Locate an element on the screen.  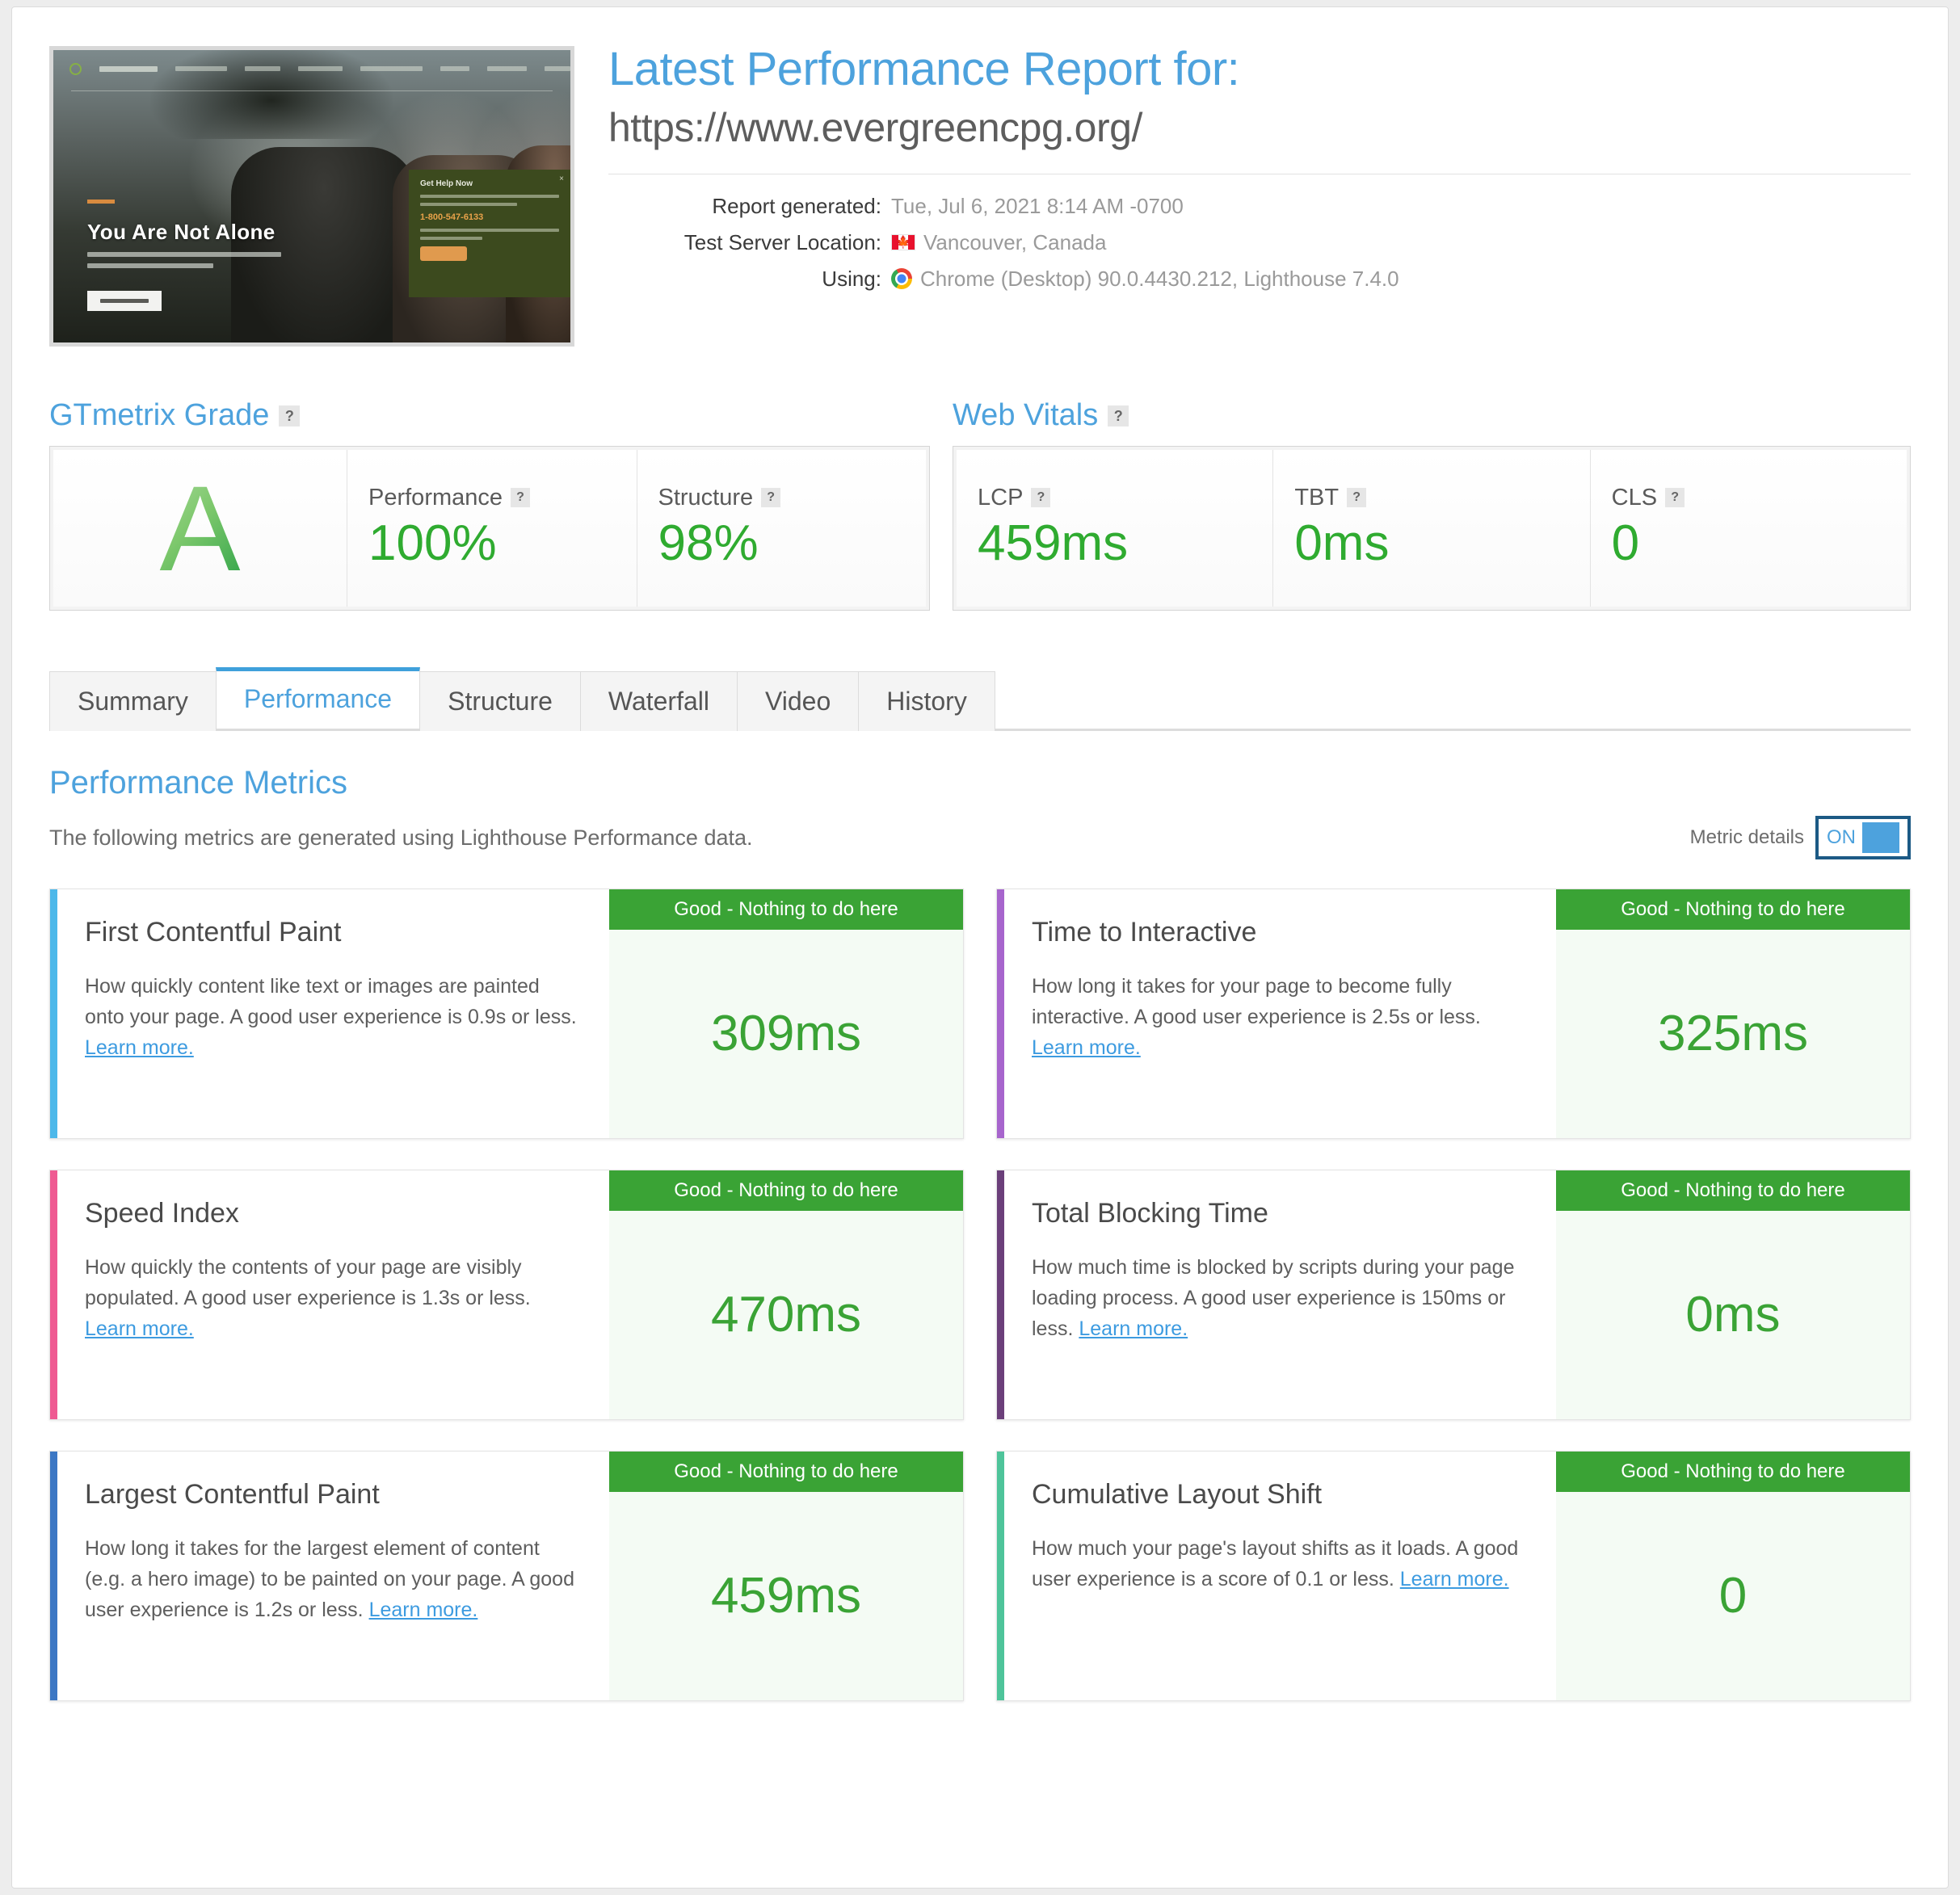
metric-card-title: First Contentful Paint is located at coordinates (213, 932).